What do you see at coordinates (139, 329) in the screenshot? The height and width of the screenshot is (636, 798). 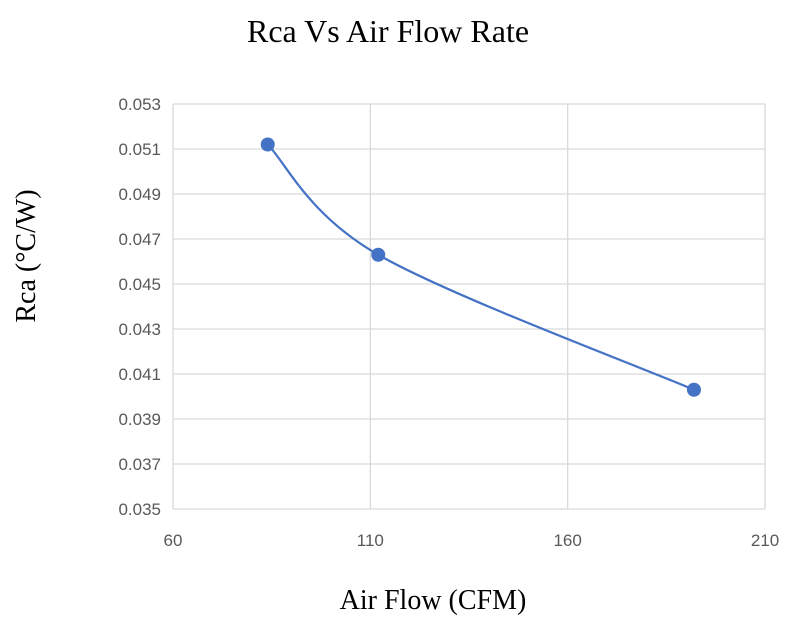 I see `y-tick-label: 0.043` at bounding box center [139, 329].